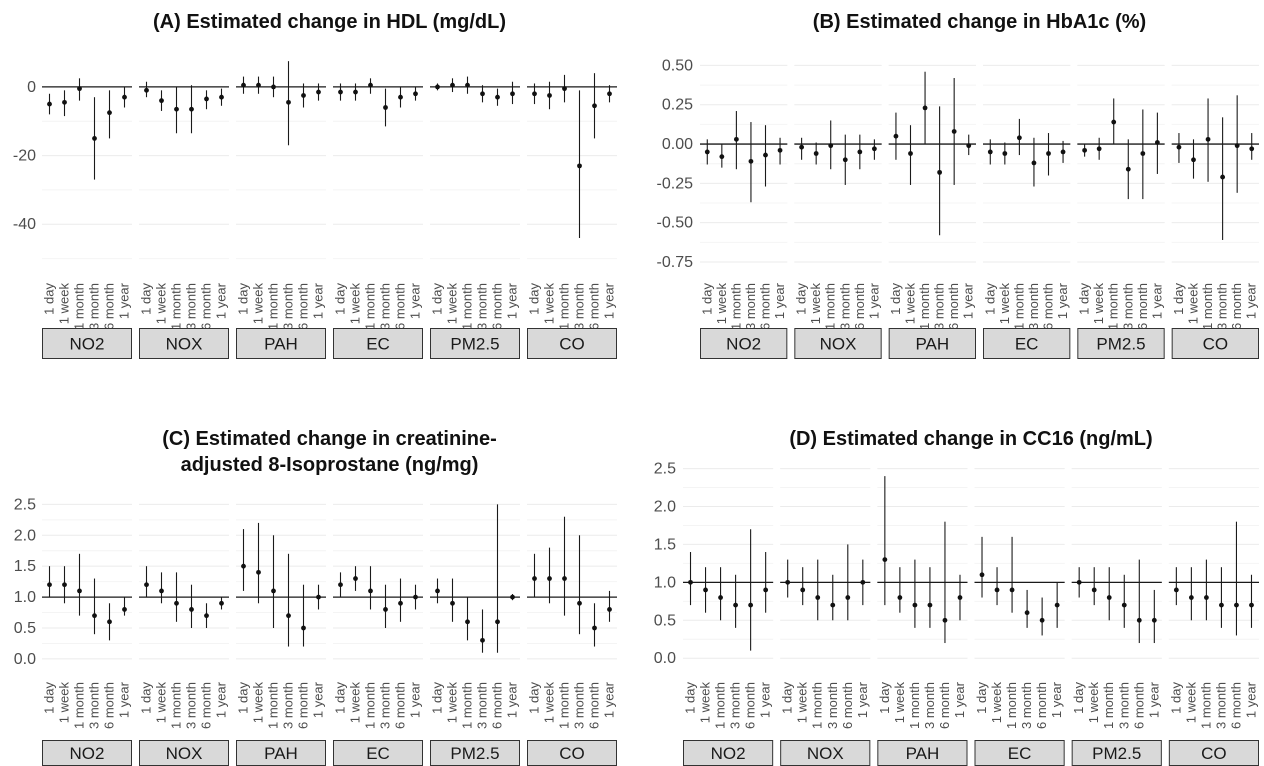 The image size is (1264, 766). Describe the element at coordinates (378, 753) in the screenshot. I see `facet-strip-label: EC` at that location.